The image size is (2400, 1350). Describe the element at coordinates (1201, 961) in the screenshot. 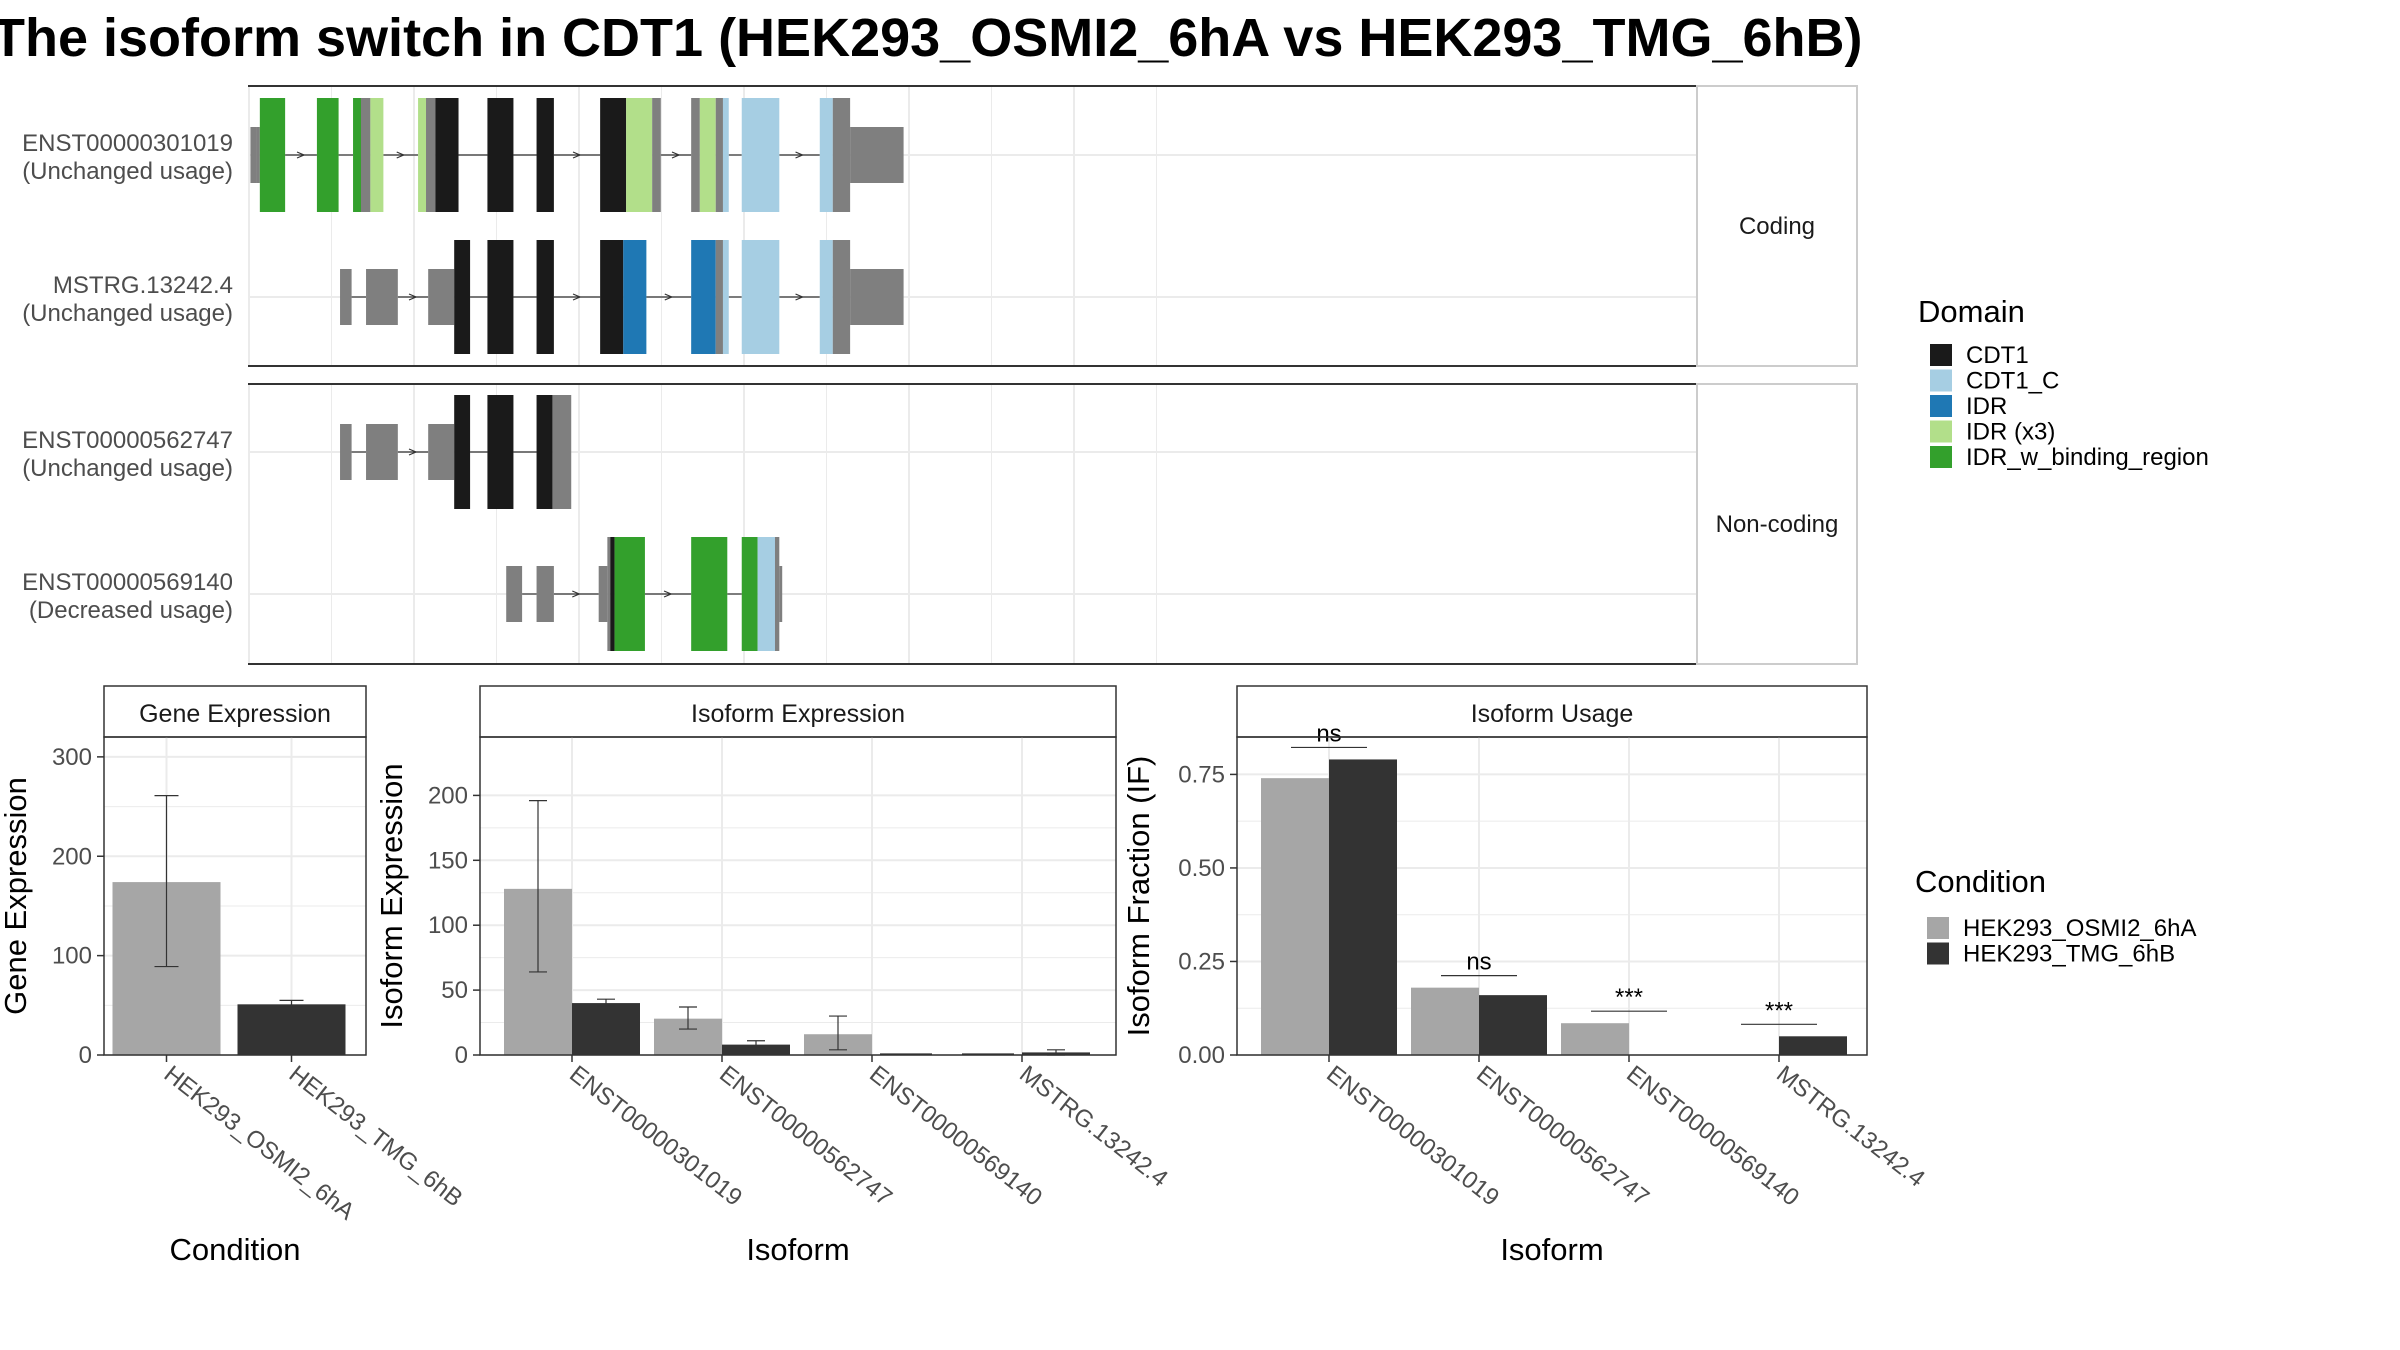

I see `y-tick-label: 0.25` at that location.